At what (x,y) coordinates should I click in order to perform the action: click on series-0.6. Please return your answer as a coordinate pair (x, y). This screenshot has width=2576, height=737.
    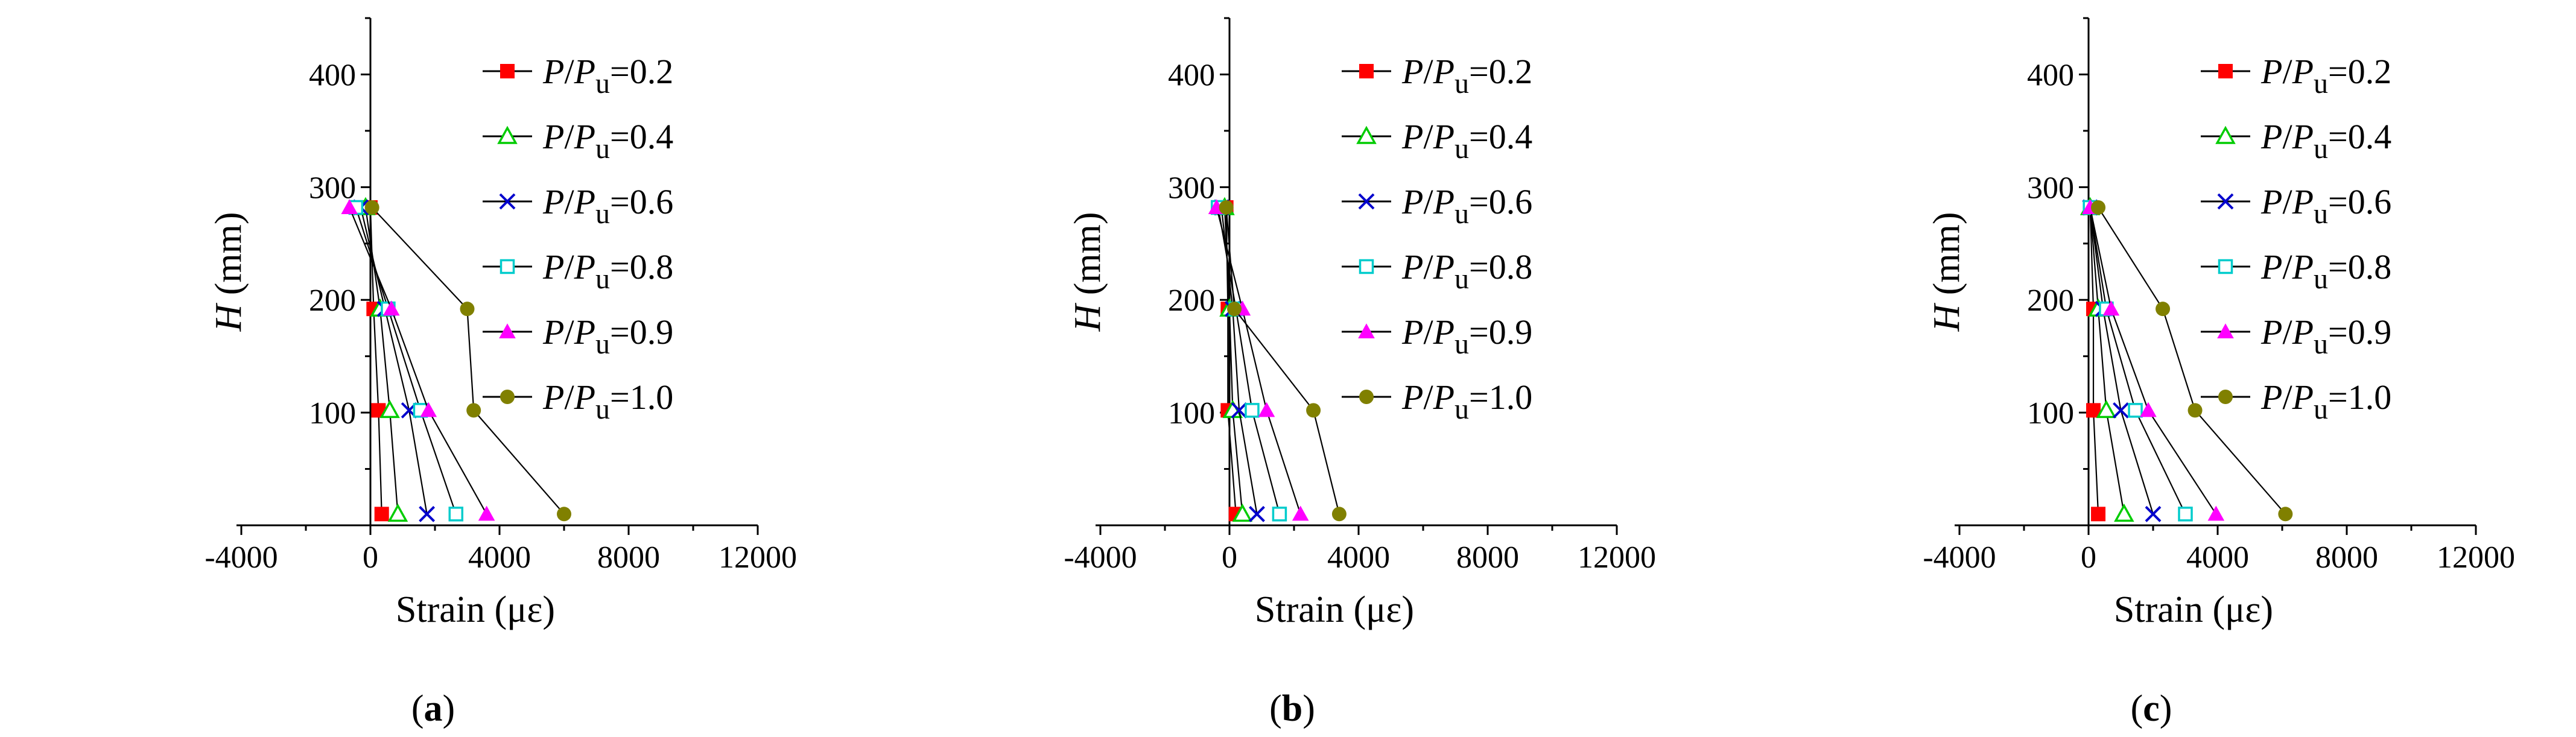
    Looking at the image, I should click on (394, 360).